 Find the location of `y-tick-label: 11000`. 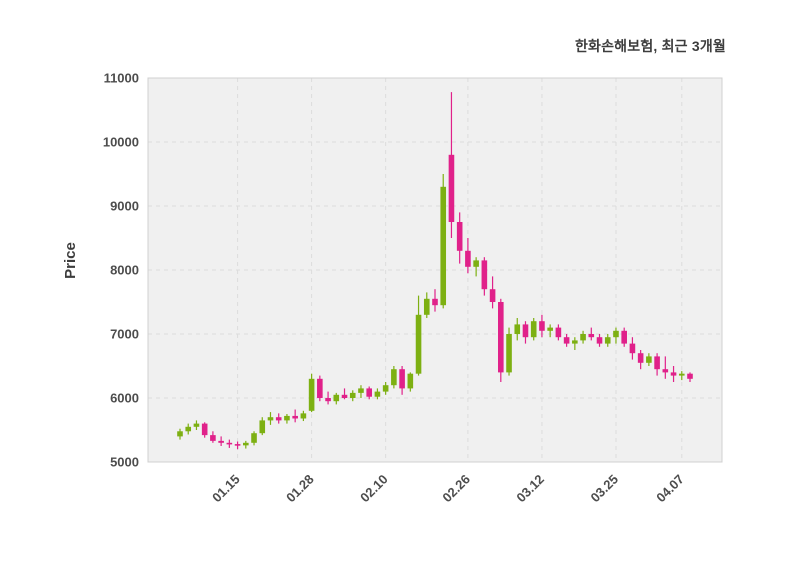

y-tick-label: 11000 is located at coordinates (121, 78).